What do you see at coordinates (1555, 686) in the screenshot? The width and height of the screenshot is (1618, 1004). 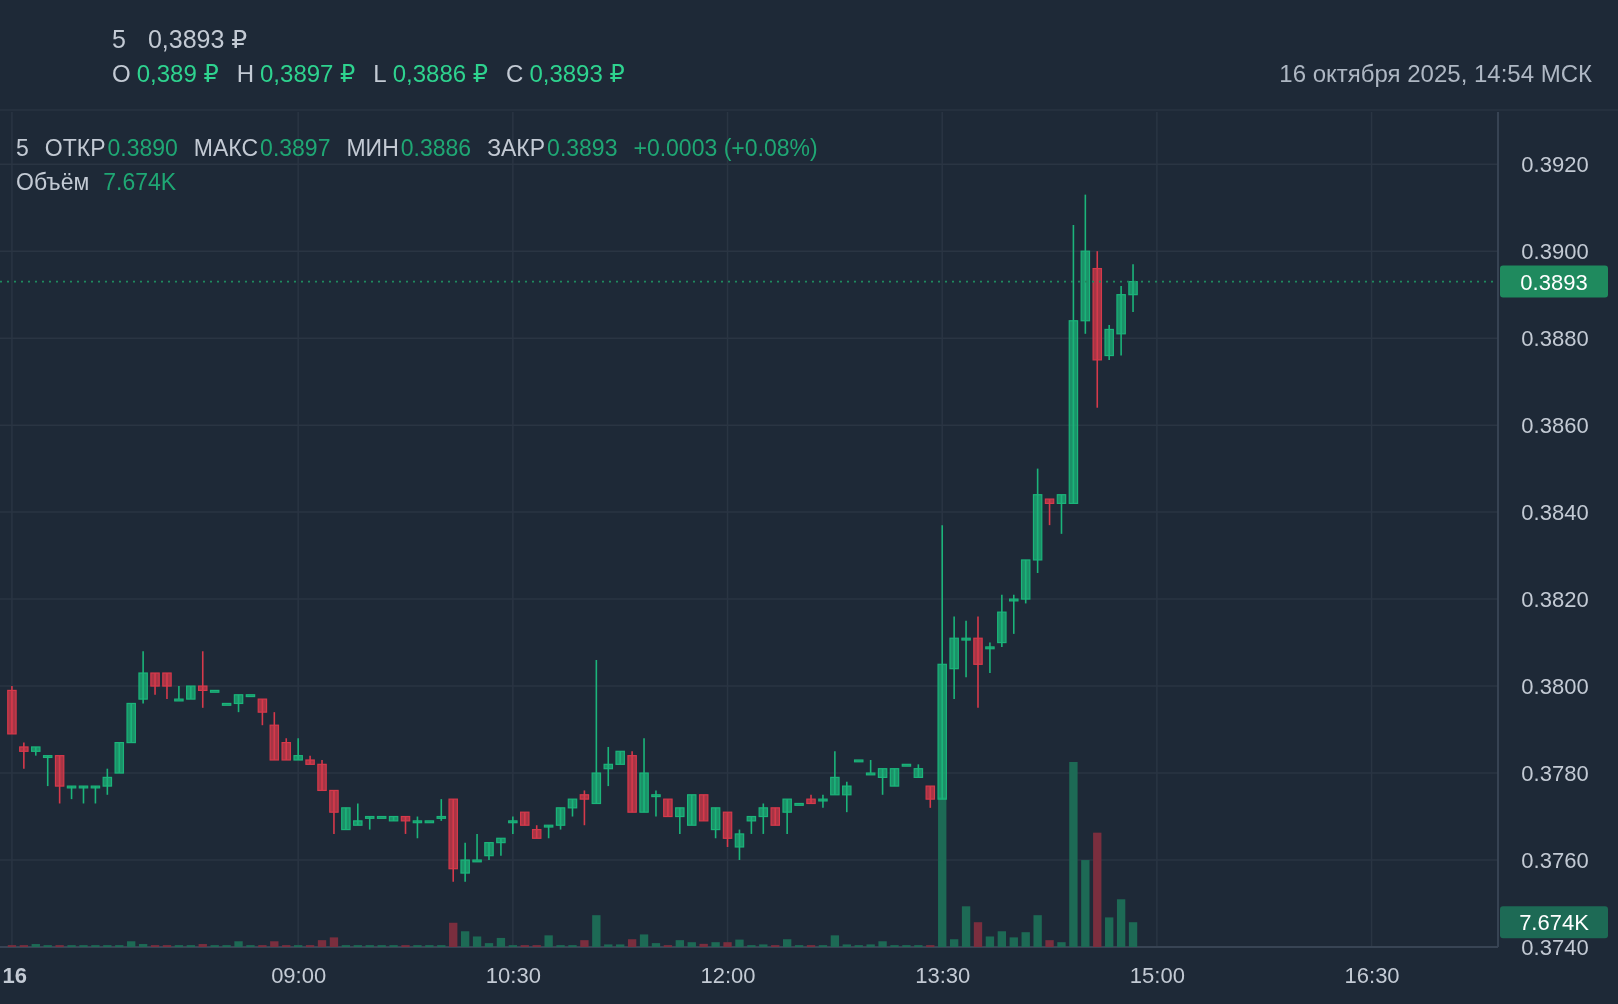 I see `y-tick-label: 0.3800` at bounding box center [1555, 686].